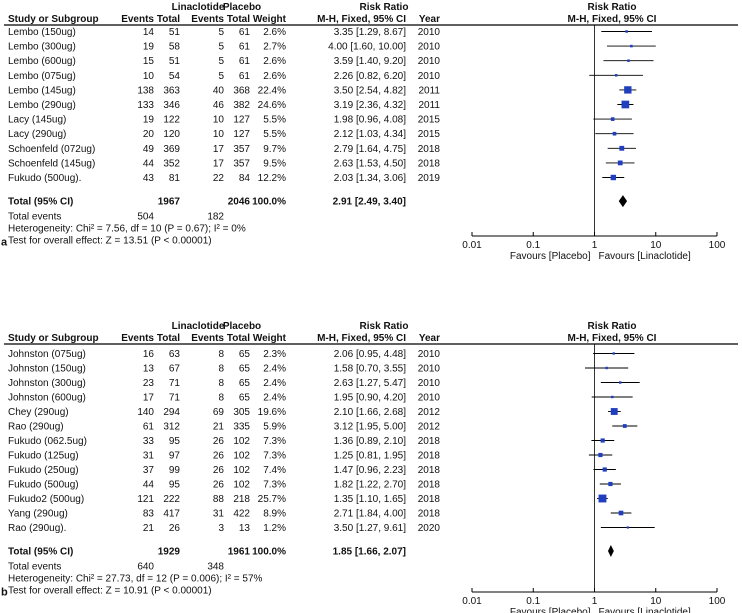  What do you see at coordinates (219, 120) in the screenshot?
I see `events-control: 10` at bounding box center [219, 120].